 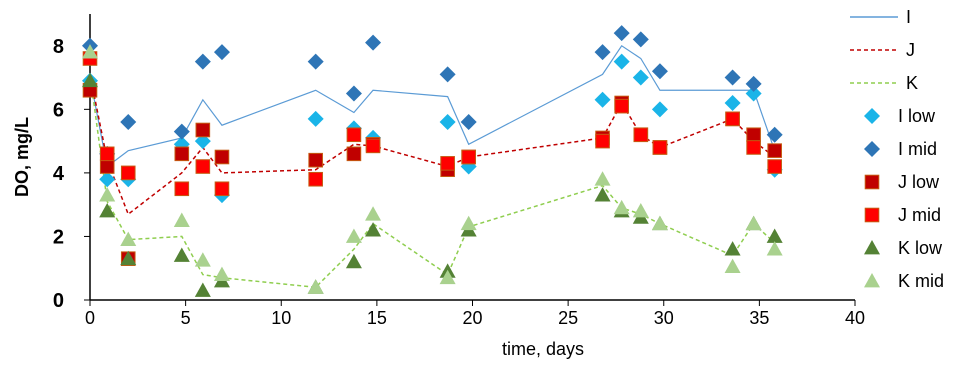 What do you see at coordinates (664, 318) in the screenshot?
I see `x-tick-label: 30` at bounding box center [664, 318].